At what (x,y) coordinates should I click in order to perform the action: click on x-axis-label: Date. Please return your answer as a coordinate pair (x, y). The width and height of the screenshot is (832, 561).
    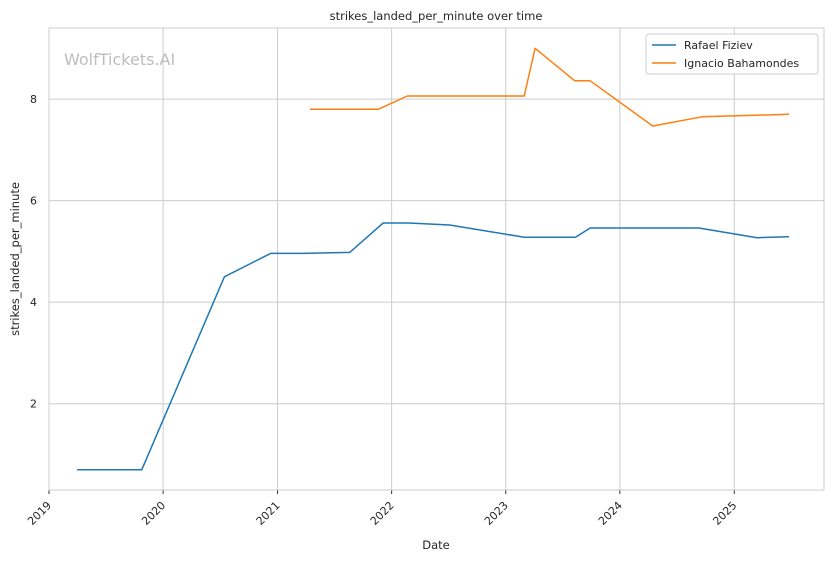
    Looking at the image, I should click on (436, 545).